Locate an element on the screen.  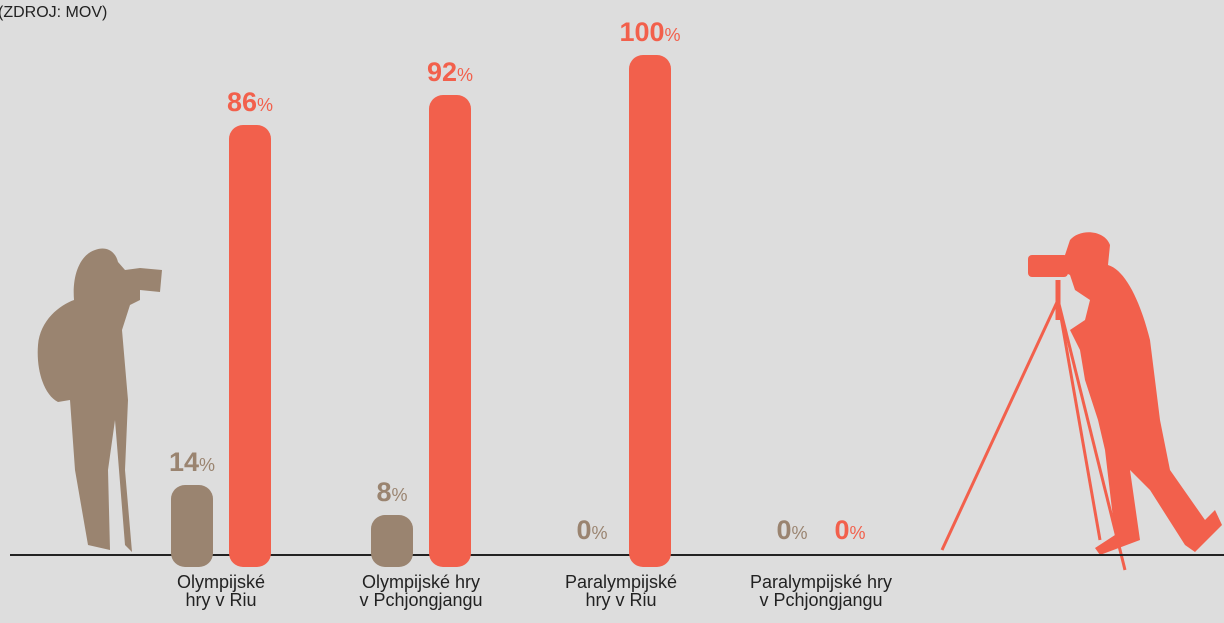
woman-photographer is located at coordinates (99, 400).